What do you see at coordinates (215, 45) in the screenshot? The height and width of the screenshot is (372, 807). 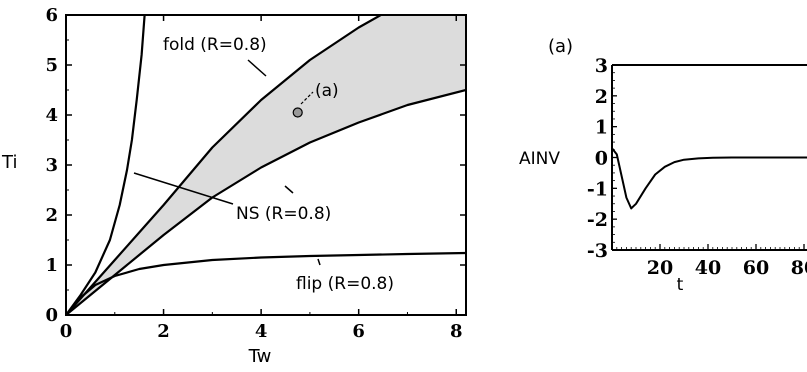 I see `fold-curve-label: fold (R=0.8)` at bounding box center [215, 45].